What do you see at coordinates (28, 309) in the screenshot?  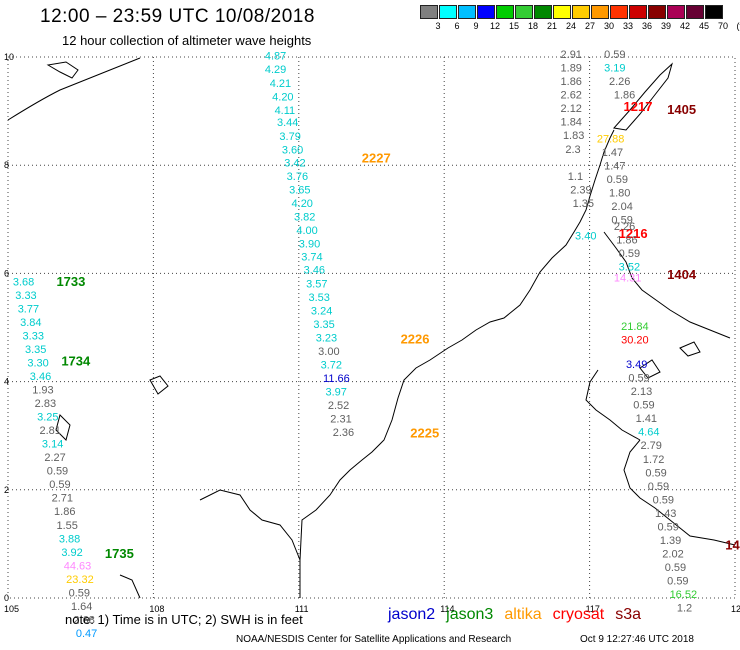 I see `wave-height-value: 3.77` at bounding box center [28, 309].